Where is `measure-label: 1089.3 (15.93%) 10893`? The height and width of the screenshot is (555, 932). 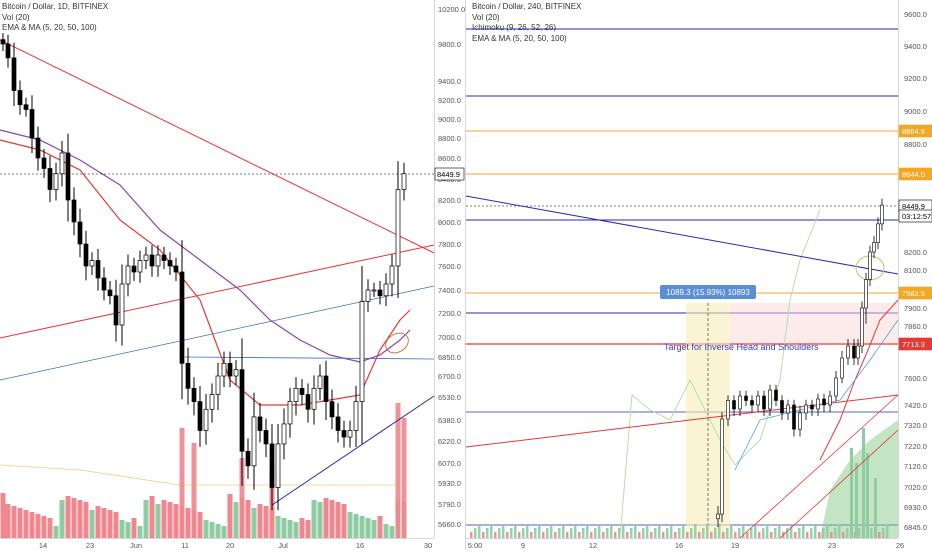
measure-label: 1089.3 (15.93%) 10893 is located at coordinates (708, 292).